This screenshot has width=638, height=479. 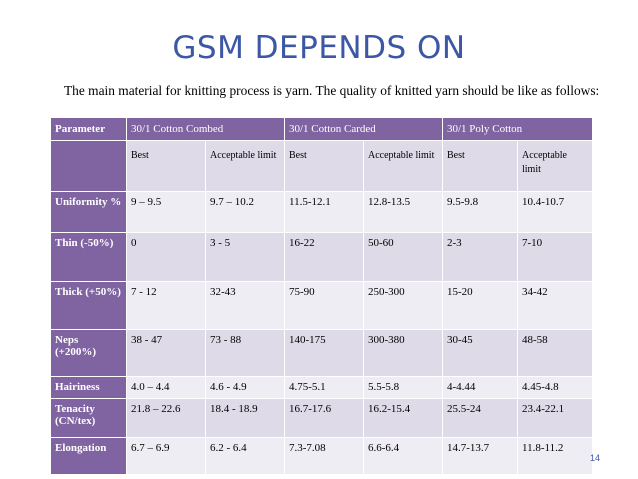 I want to click on table-cell: 30-45, so click(x=480, y=353).